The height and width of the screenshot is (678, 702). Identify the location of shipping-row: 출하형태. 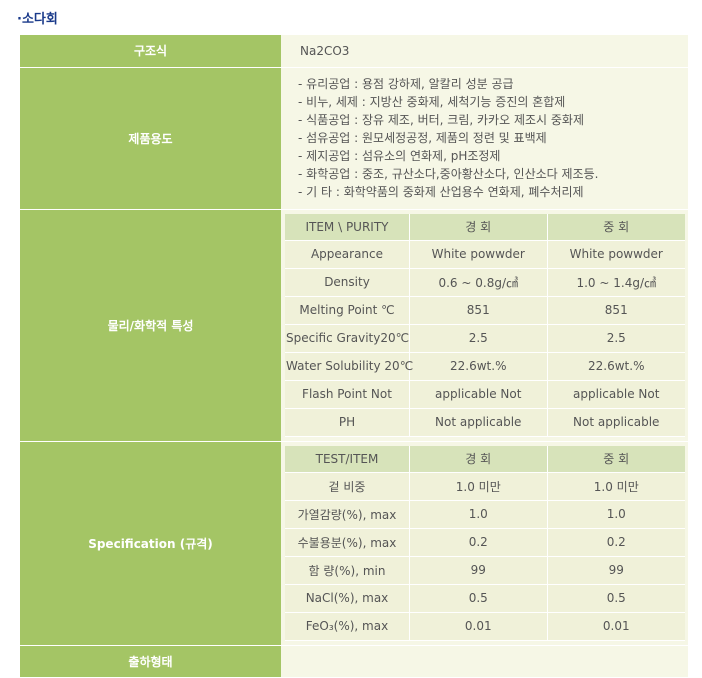
(354, 661).